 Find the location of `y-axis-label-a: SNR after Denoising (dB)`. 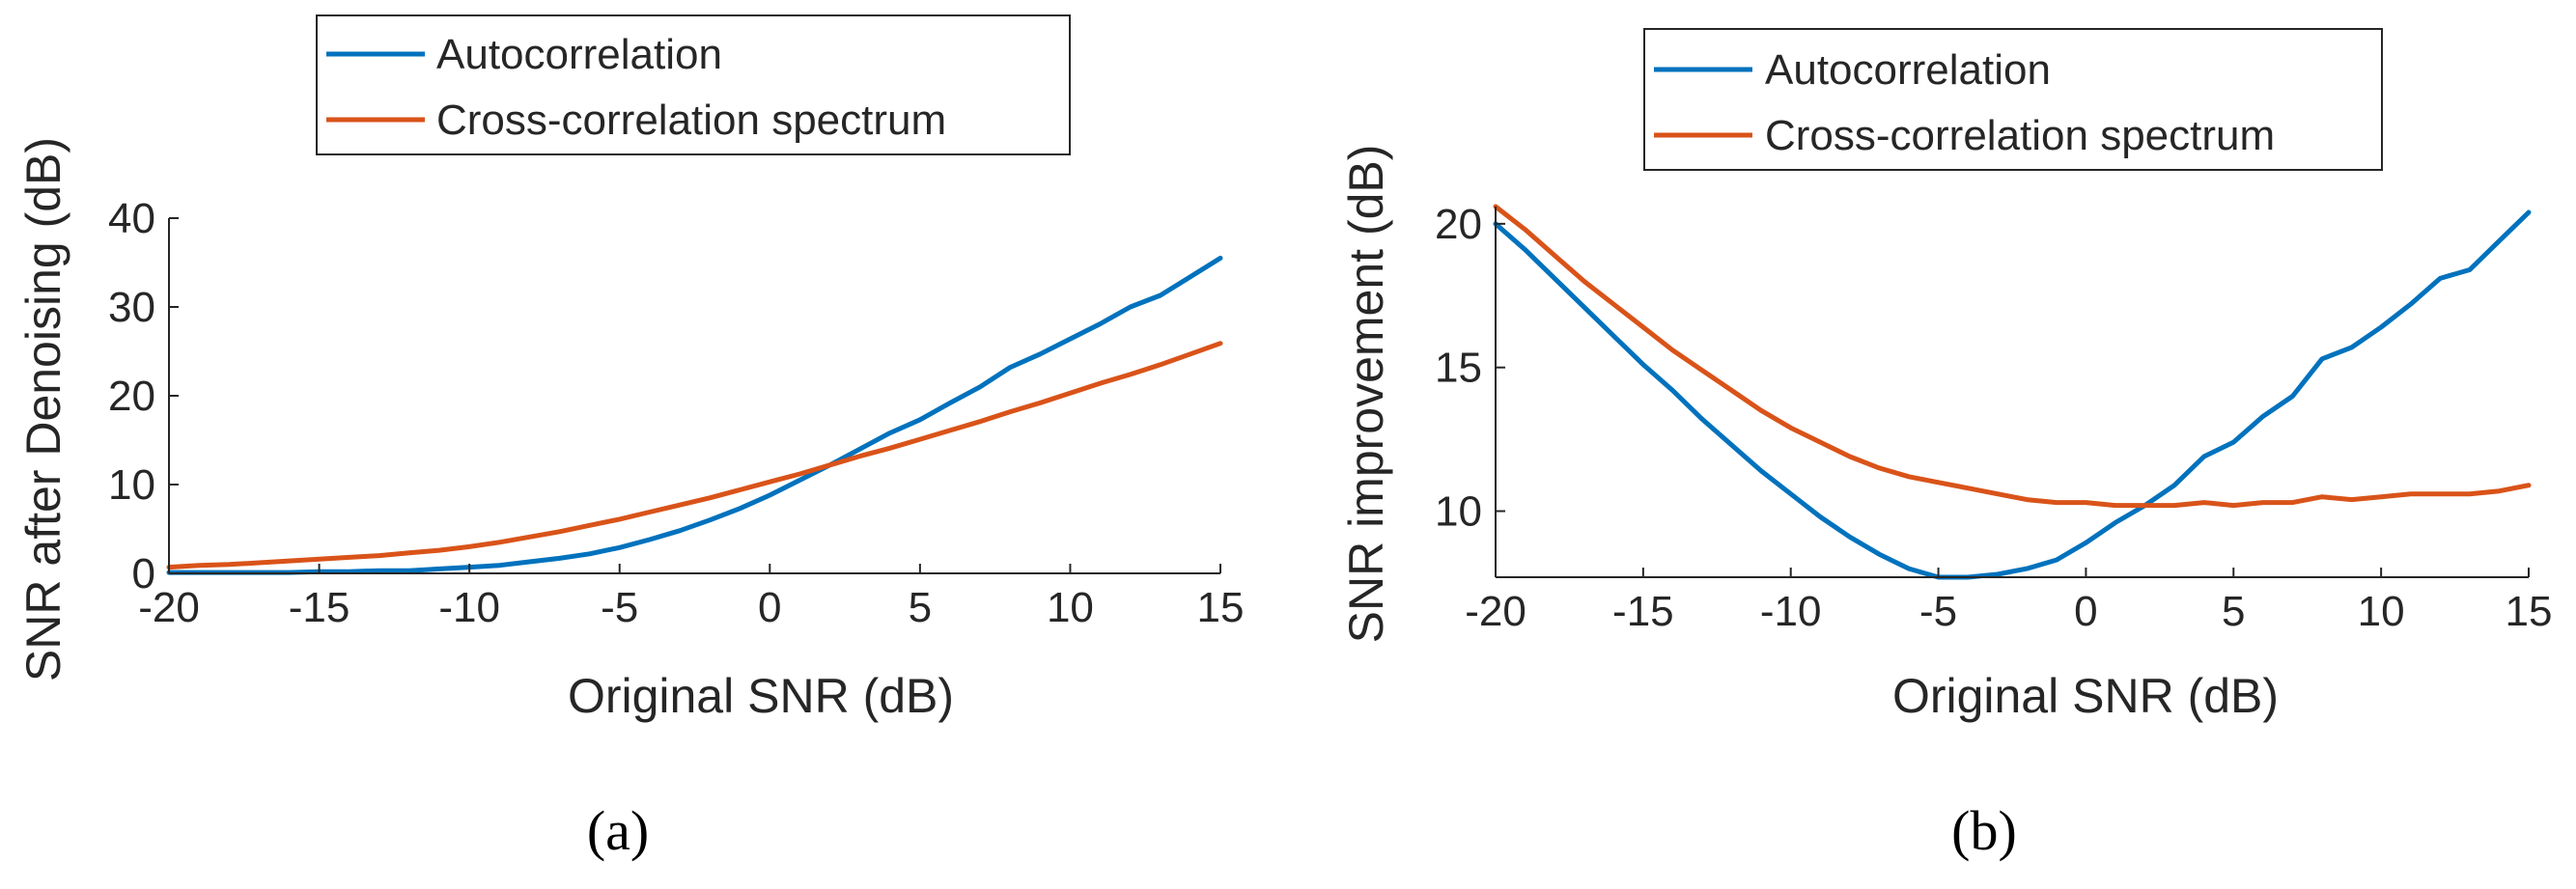

y-axis-label-a: SNR after Denoising (dB) is located at coordinates (43, 409).